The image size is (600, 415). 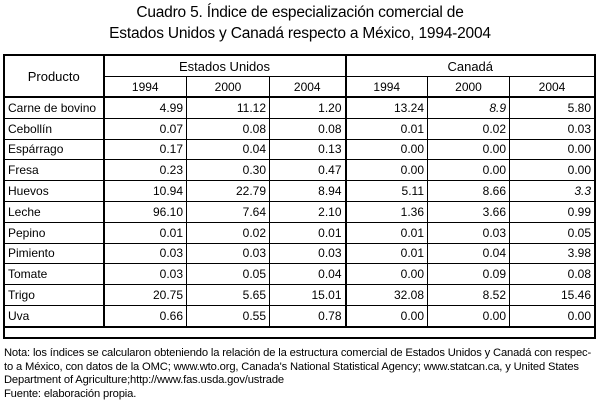 I want to click on product-name-cell: Uva, so click(x=54, y=316).